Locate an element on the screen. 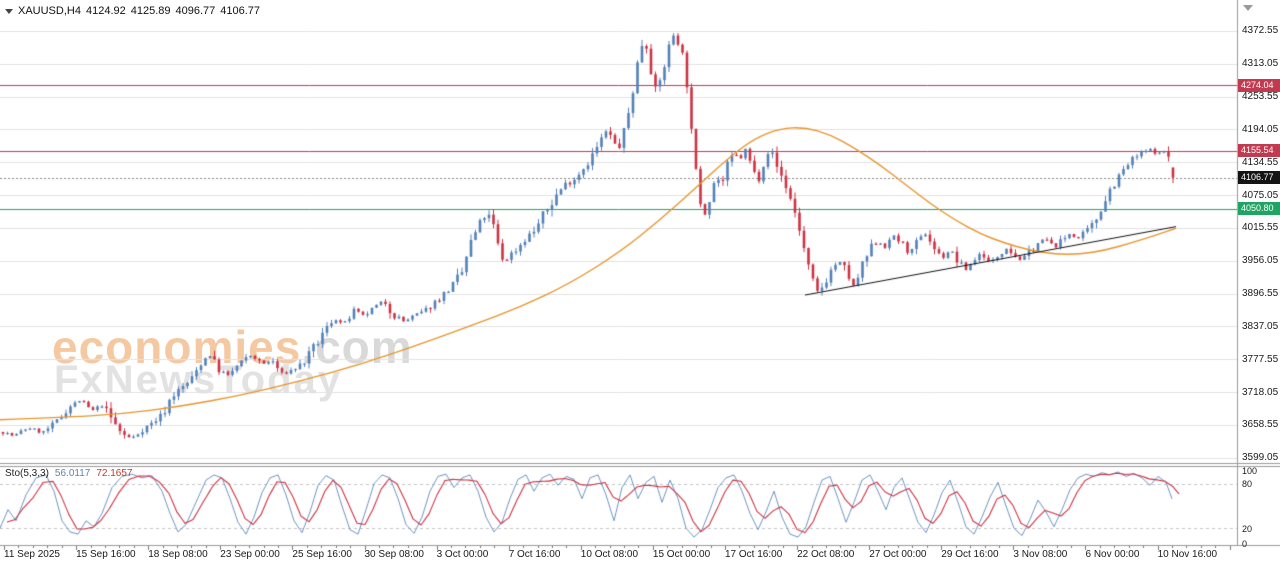 The width and height of the screenshot is (1280, 567). time-axis-label: 17 Oct 16:00 is located at coordinates (754, 554).